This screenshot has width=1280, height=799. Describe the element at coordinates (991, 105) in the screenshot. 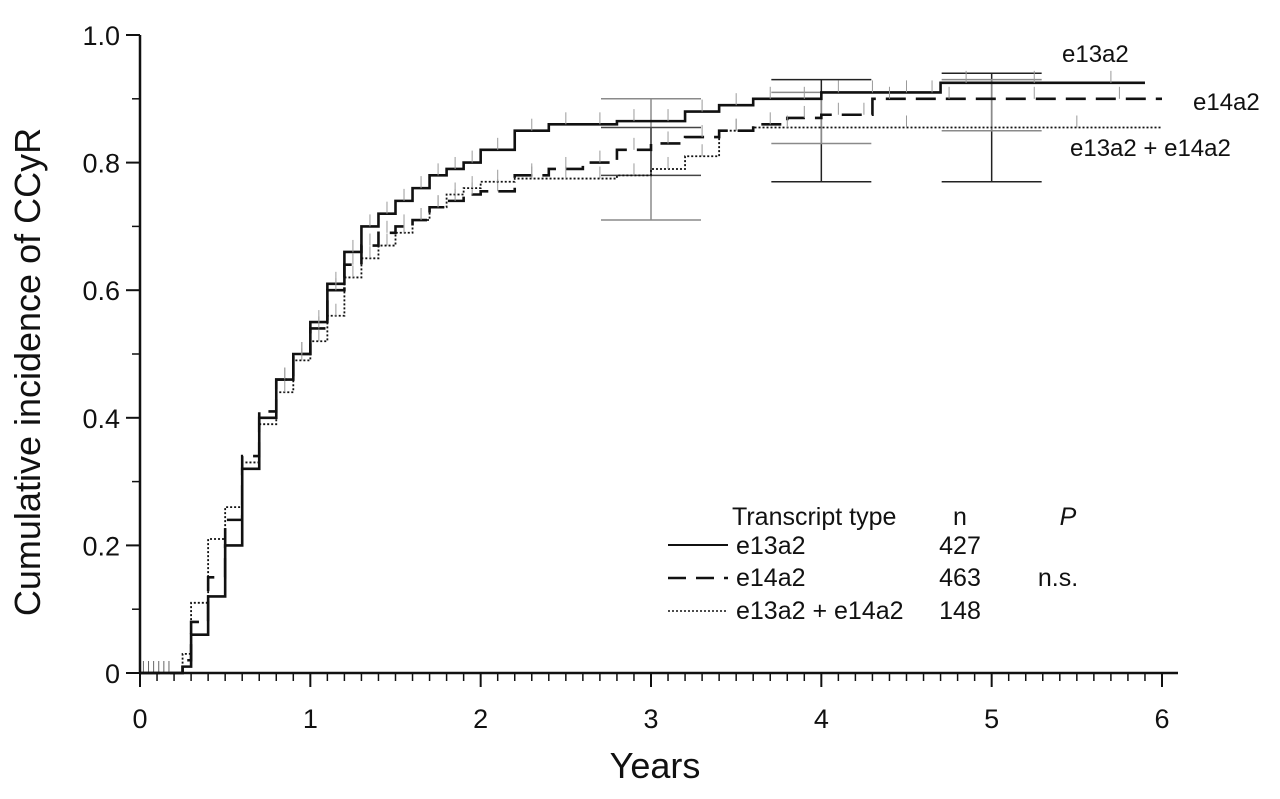

I see `error-bar` at that location.